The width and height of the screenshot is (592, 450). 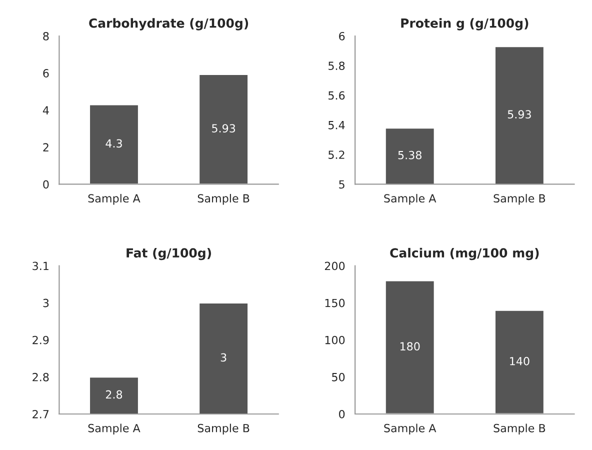 I want to click on y-tick-label: 3, so click(x=46, y=303).